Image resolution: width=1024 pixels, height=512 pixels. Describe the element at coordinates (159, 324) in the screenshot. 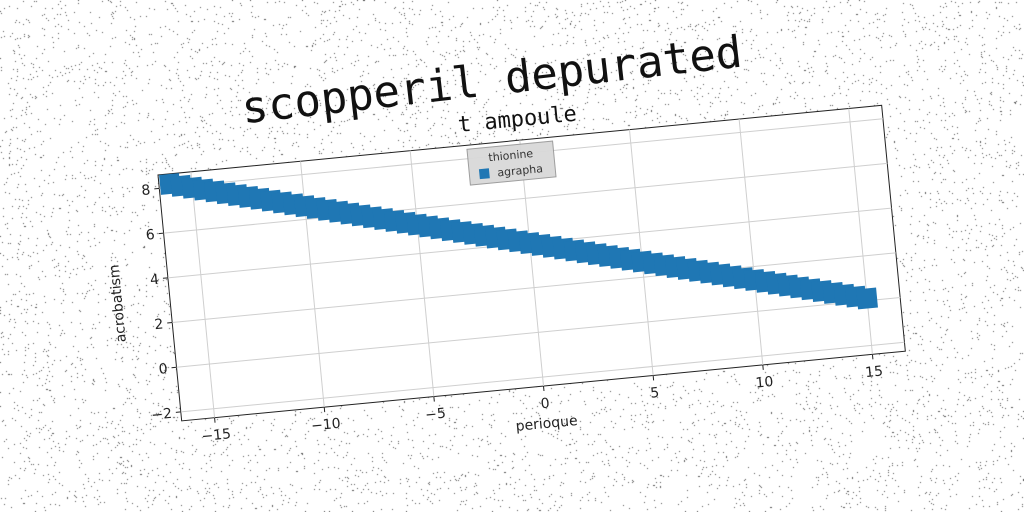

I see `y-tick-label: 2` at that location.